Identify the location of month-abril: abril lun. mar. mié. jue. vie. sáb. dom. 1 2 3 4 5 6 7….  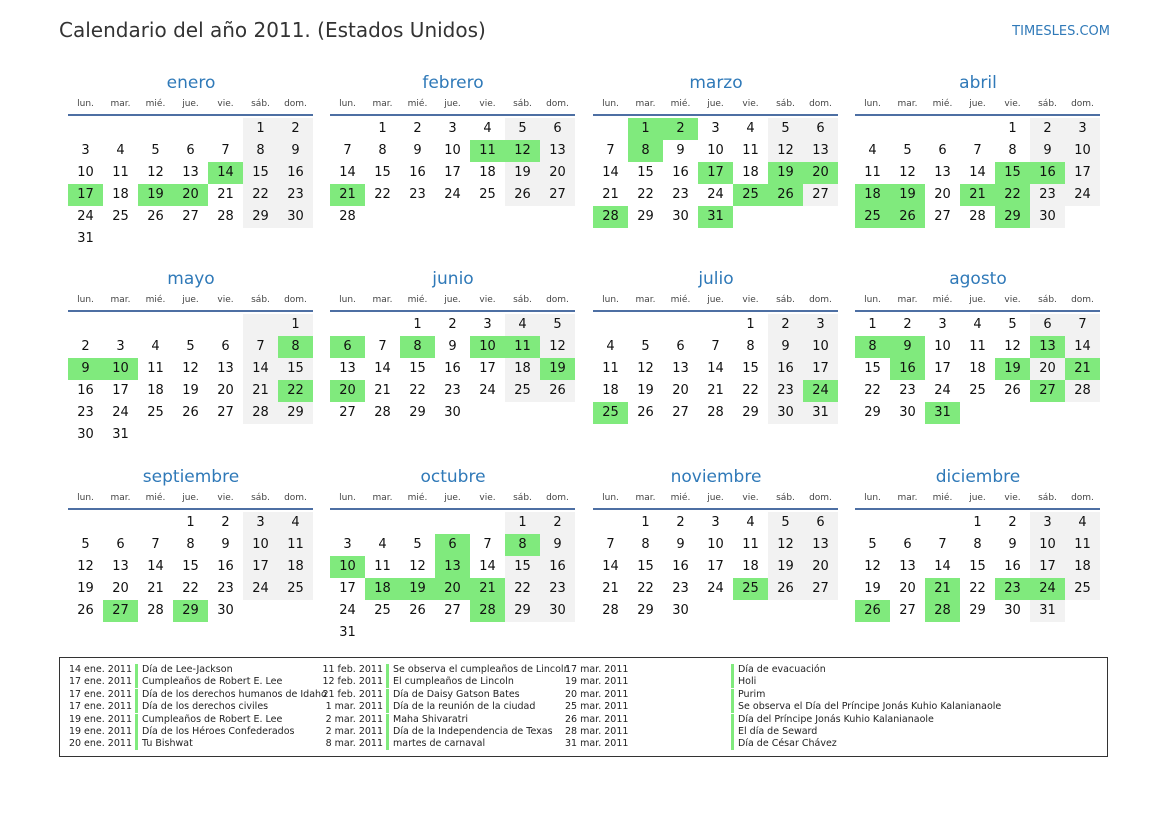
(978, 150).